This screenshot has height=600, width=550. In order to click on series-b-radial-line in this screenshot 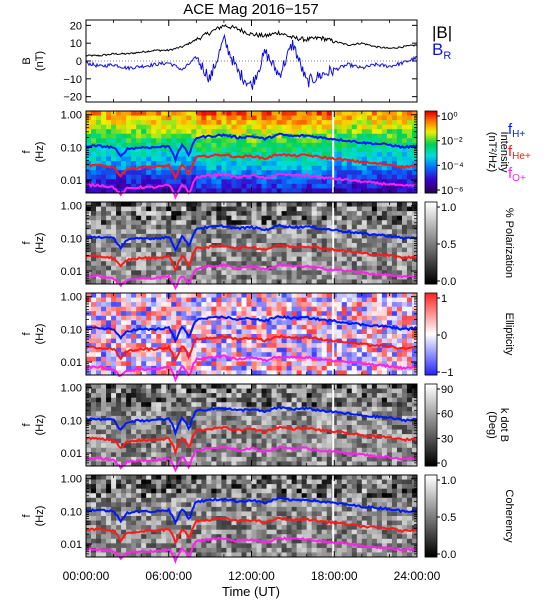, I will do `click(251, 61)`.